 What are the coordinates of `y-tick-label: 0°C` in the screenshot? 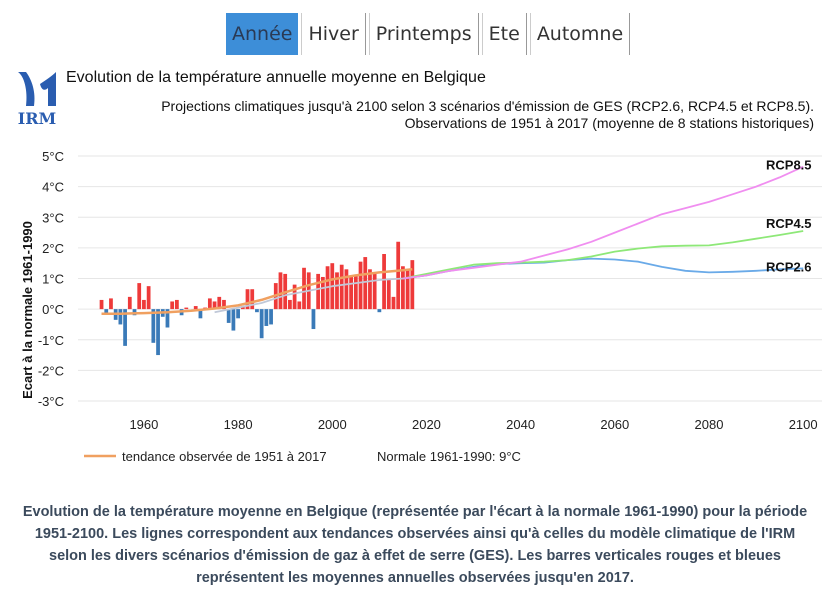 It's located at (53, 309).